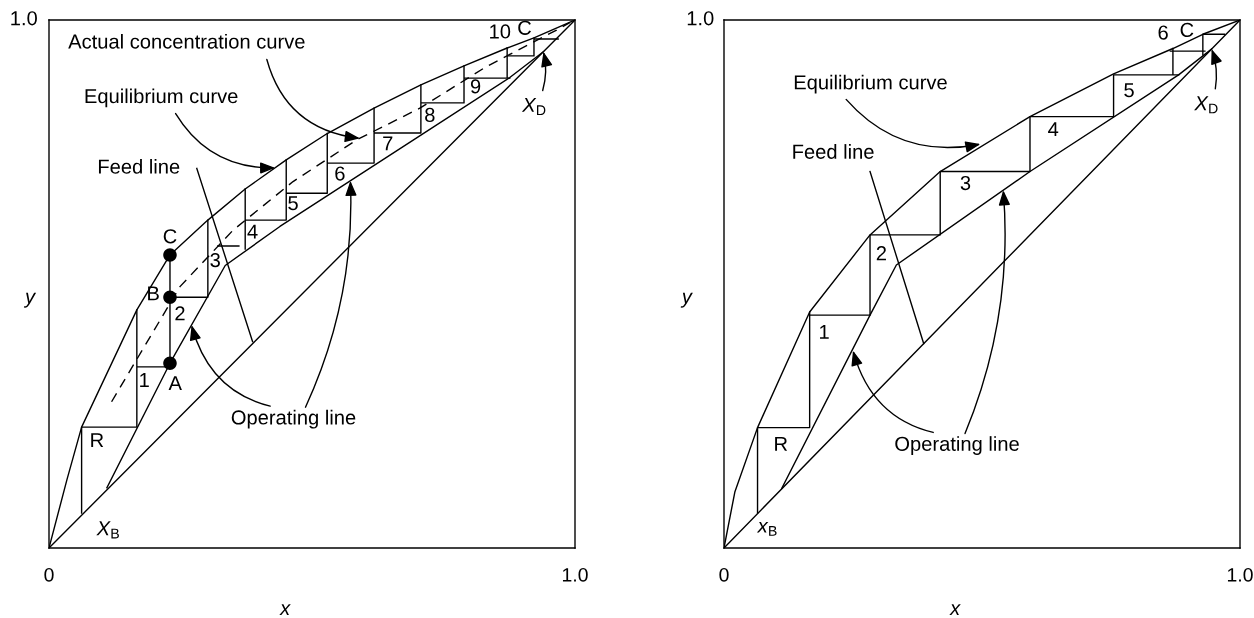 The height and width of the screenshot is (618, 1254). Describe the element at coordinates (175, 383) in the screenshot. I see `annotation: A` at that location.